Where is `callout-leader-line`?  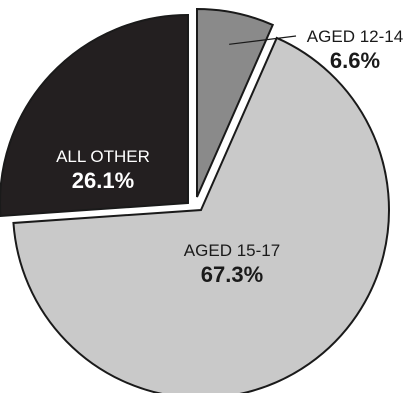 callout-leader-line is located at coordinates (263, 40).